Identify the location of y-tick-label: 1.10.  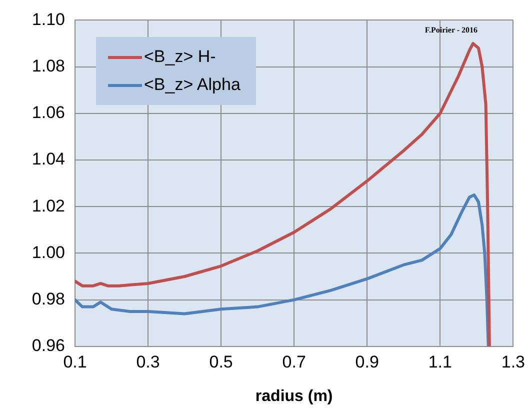
(48, 19).